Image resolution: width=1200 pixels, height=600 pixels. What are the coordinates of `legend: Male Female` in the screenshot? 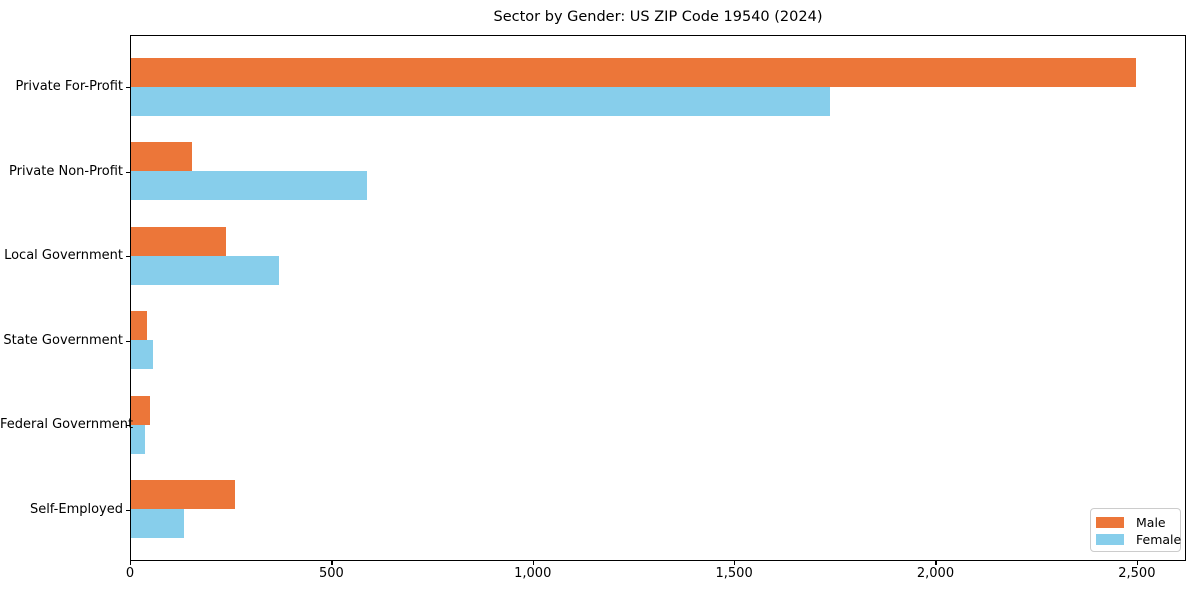 It's located at (1135, 530).